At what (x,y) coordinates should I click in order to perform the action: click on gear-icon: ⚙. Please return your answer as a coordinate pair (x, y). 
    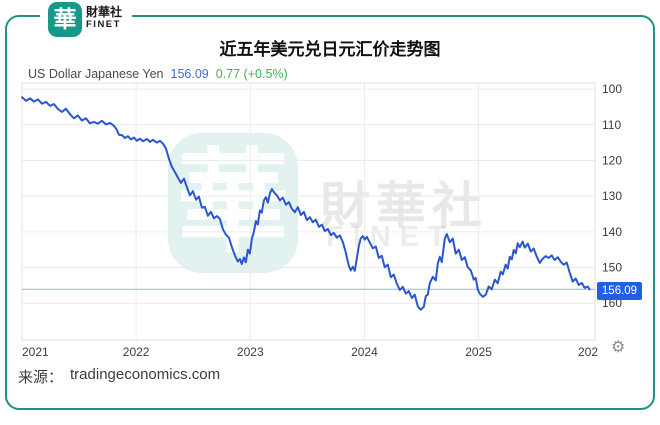
    Looking at the image, I should click on (618, 347).